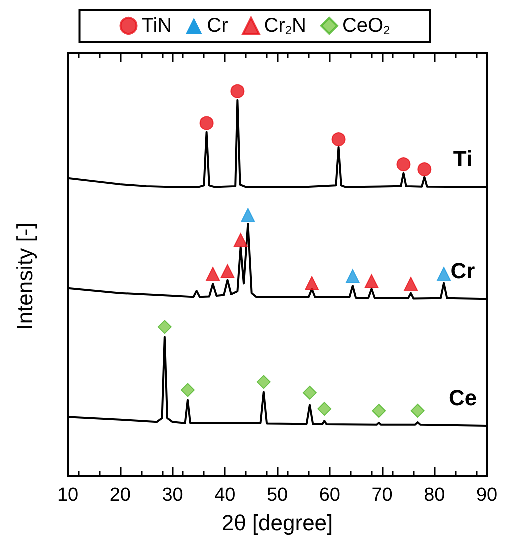 The height and width of the screenshot is (553, 510). I want to click on y-axis-title: Intensity [-], so click(25, 276).